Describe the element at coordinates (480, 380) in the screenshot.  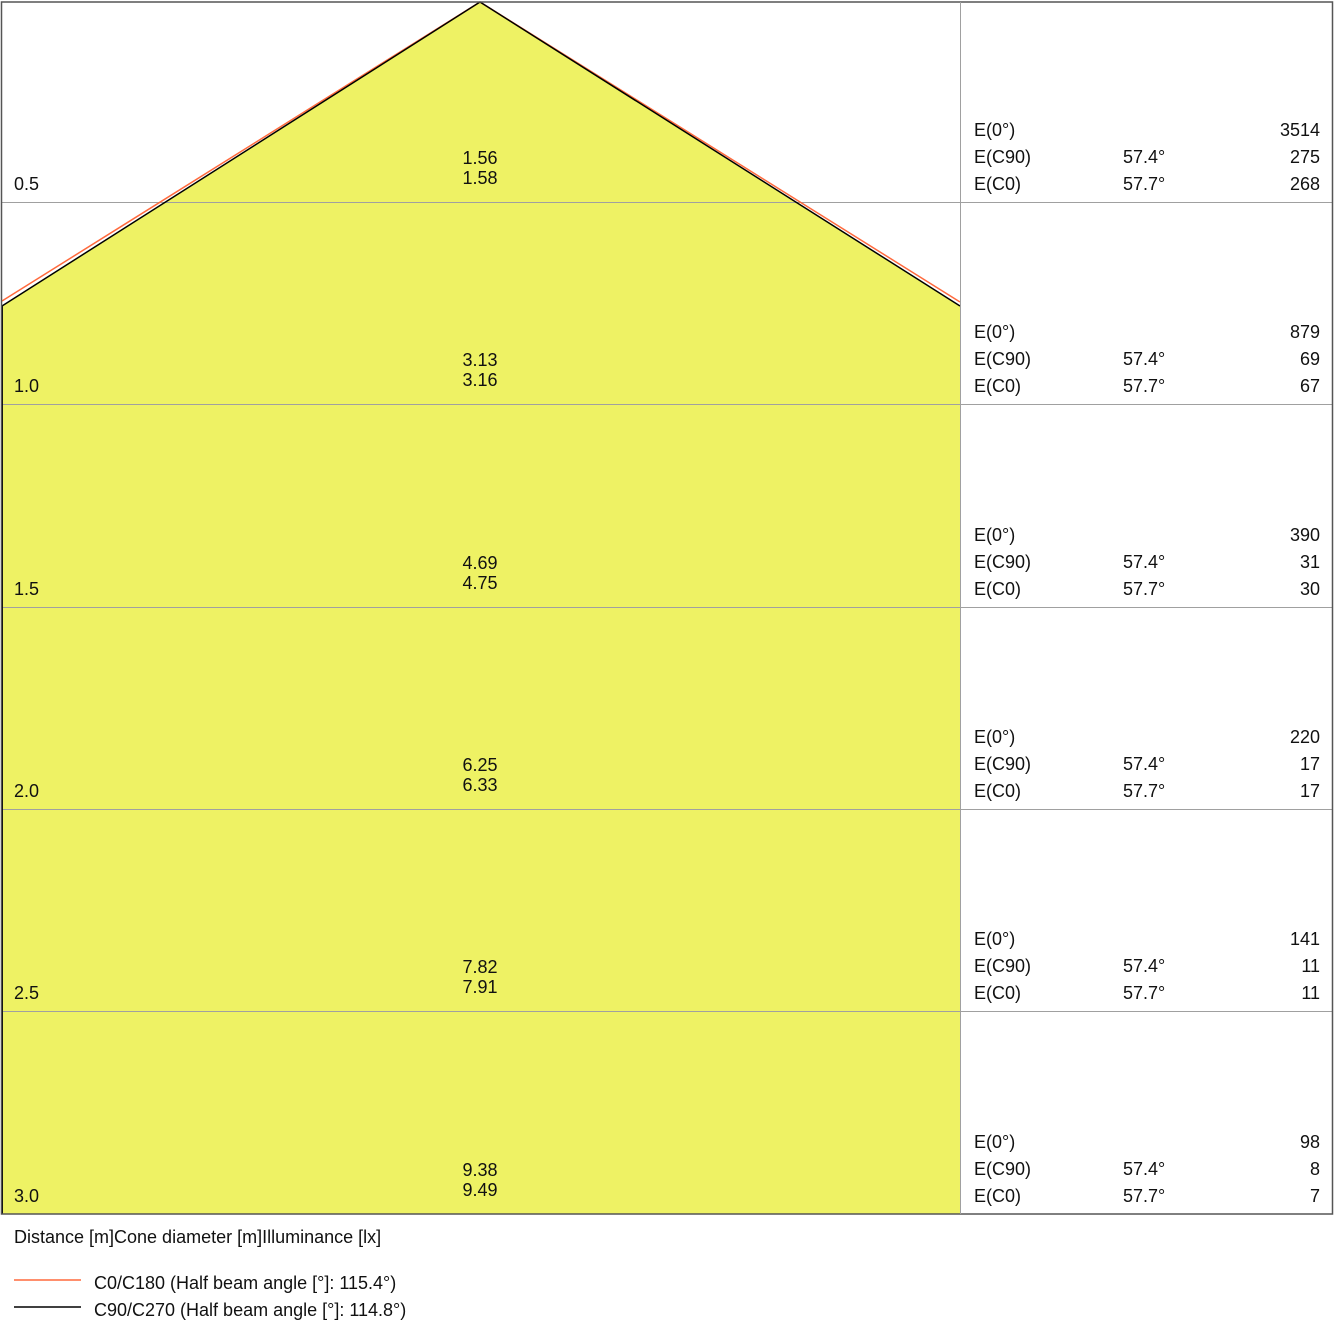
I see `cone-diameter-c90: 3.16` at that location.